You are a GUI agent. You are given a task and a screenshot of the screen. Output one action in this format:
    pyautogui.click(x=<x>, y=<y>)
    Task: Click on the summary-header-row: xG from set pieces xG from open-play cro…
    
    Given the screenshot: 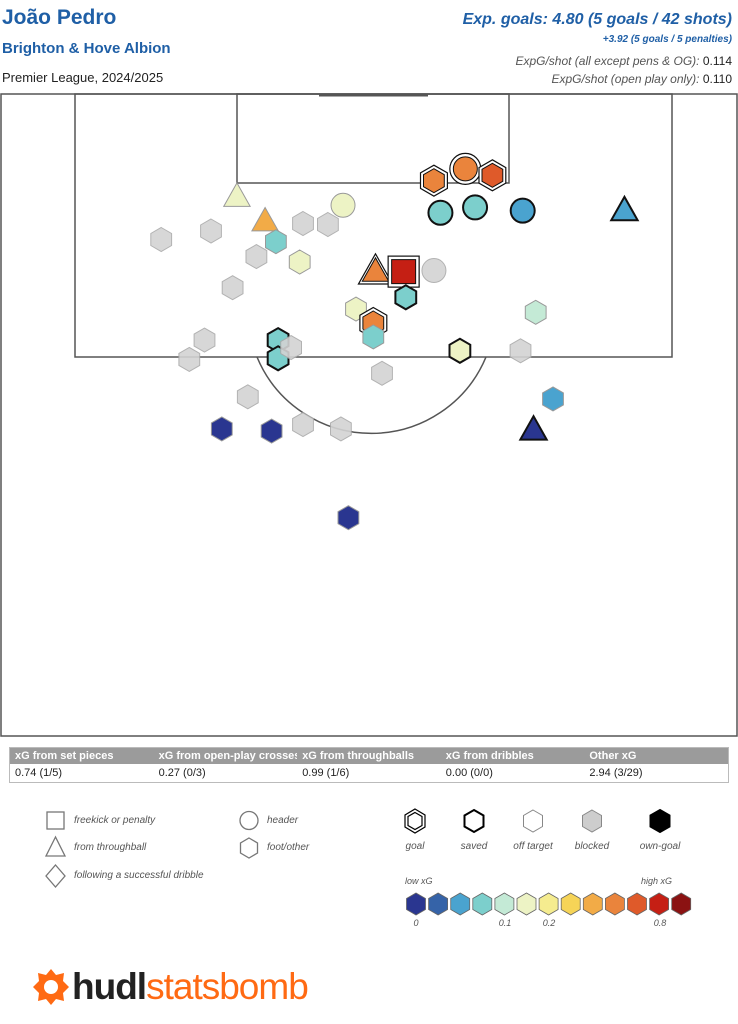 What is the action you would take?
    pyautogui.click(x=369, y=756)
    